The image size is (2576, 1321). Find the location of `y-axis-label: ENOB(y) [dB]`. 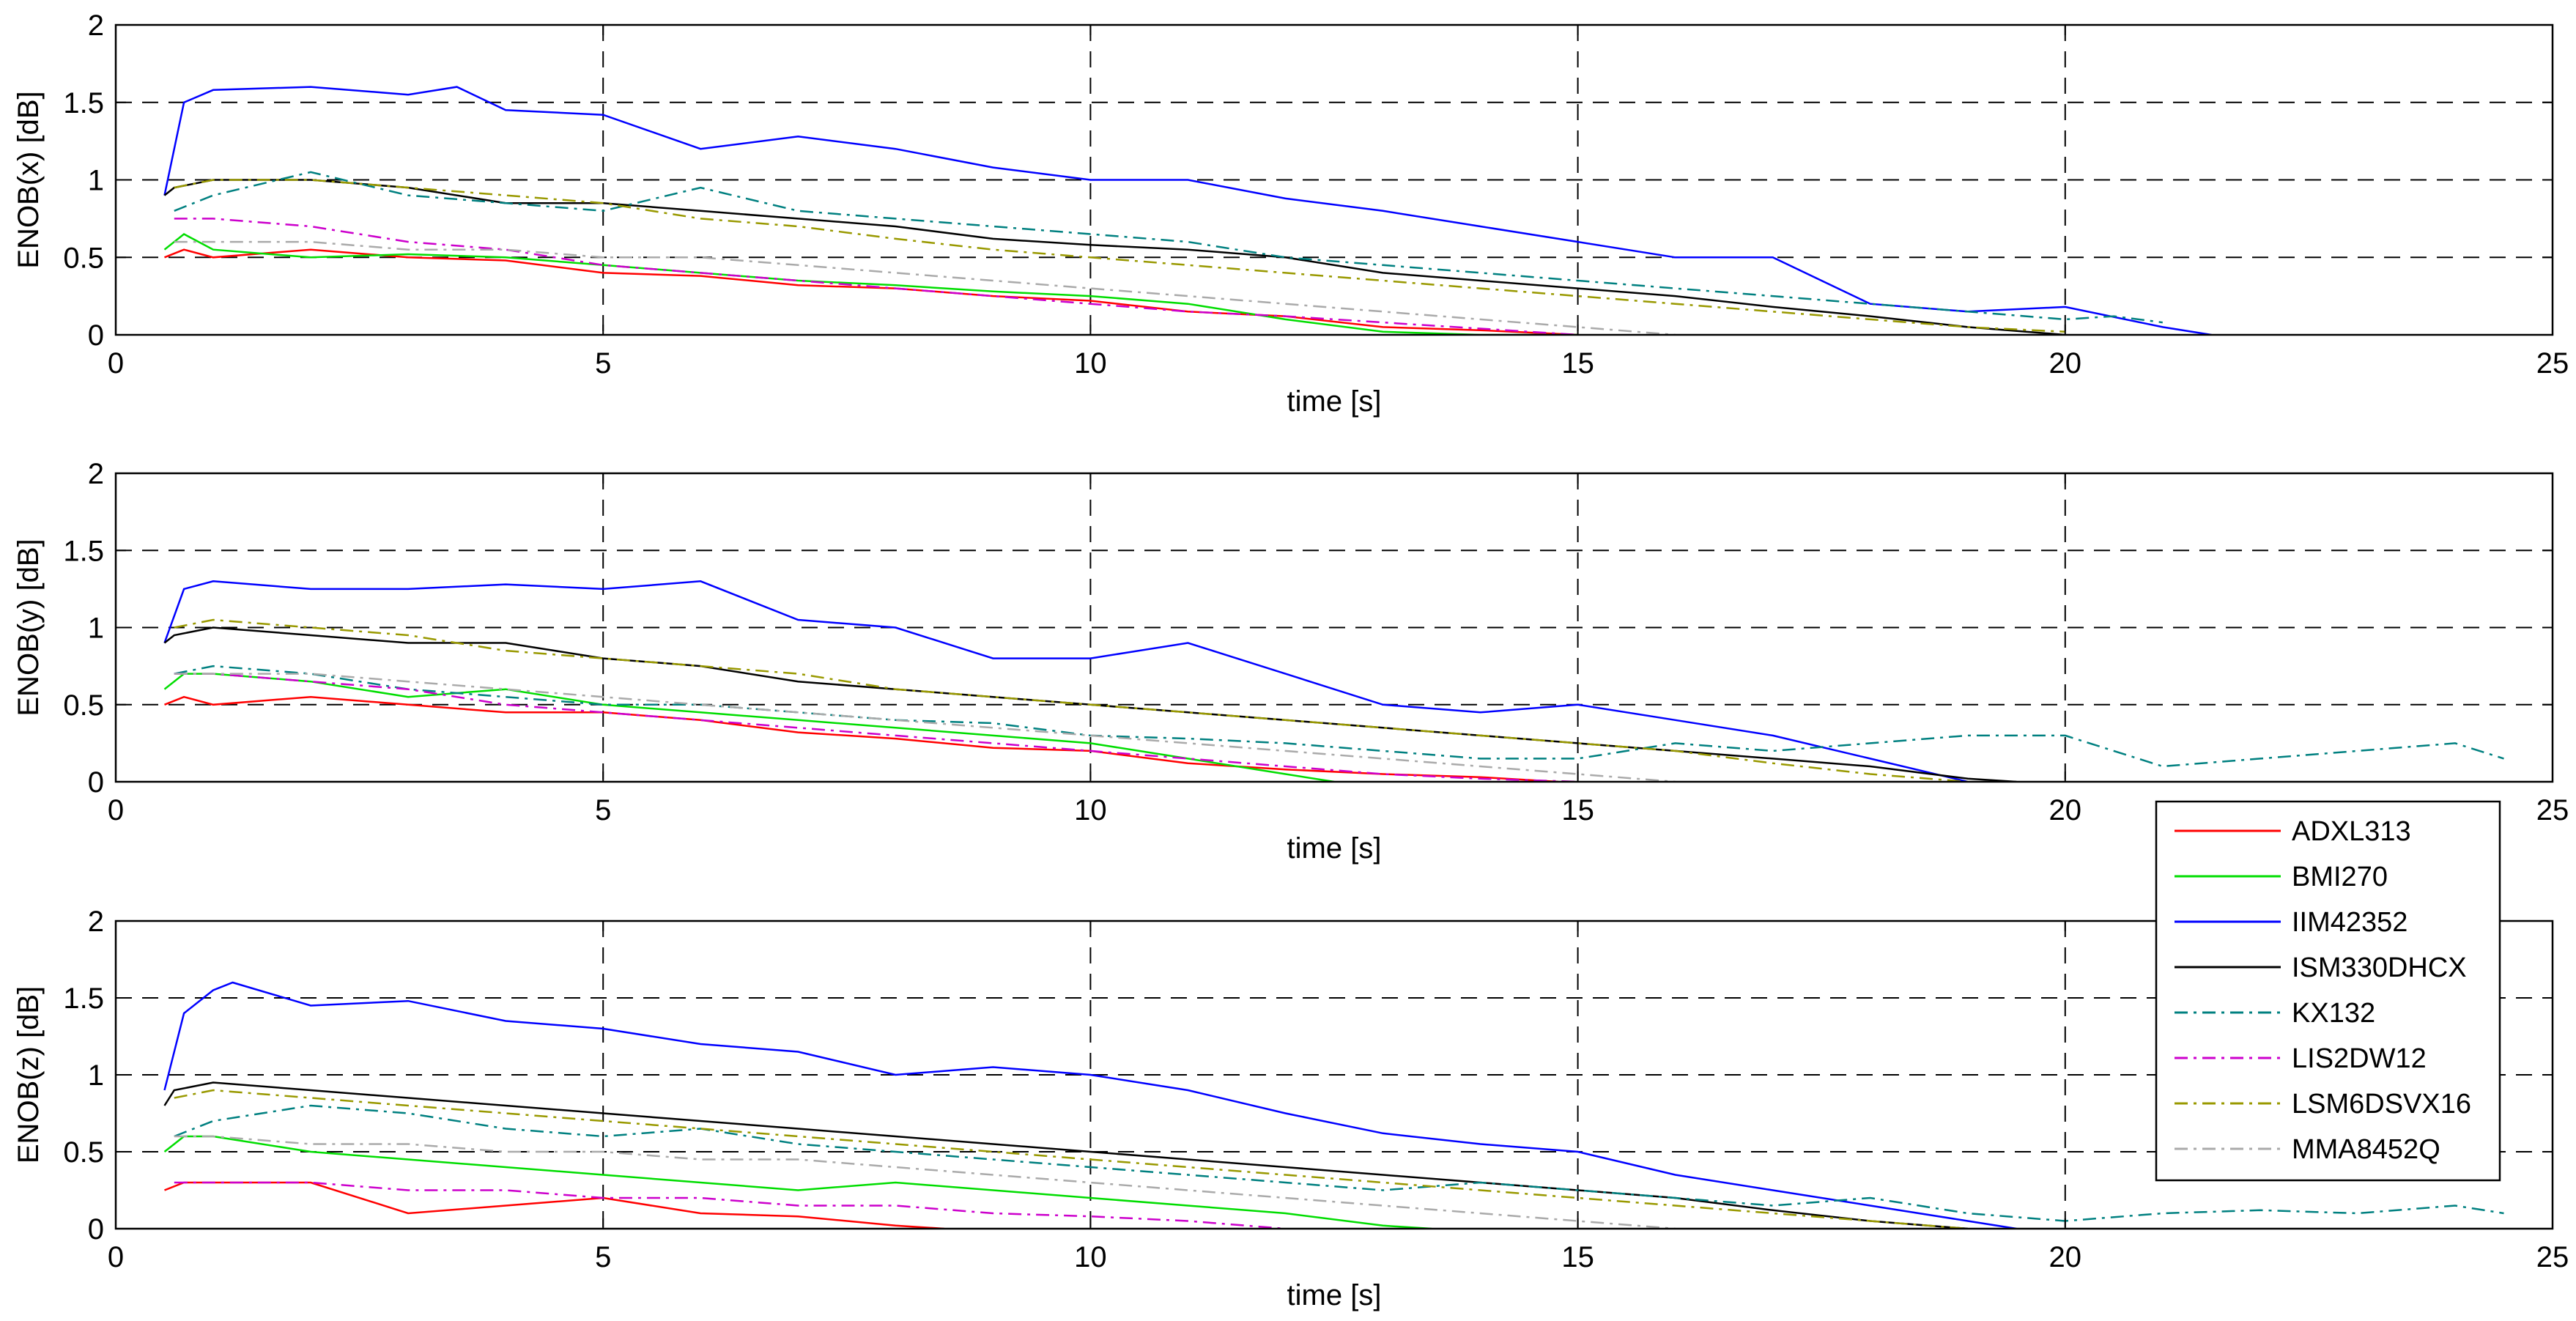

y-axis-label: ENOB(y) [dB] is located at coordinates (28, 627).